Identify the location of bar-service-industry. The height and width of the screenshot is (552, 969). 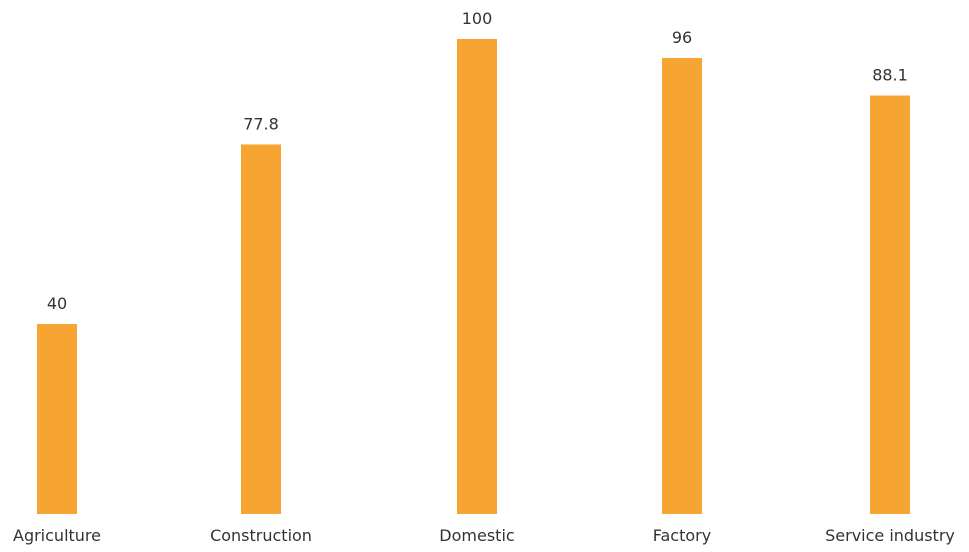
(890, 305).